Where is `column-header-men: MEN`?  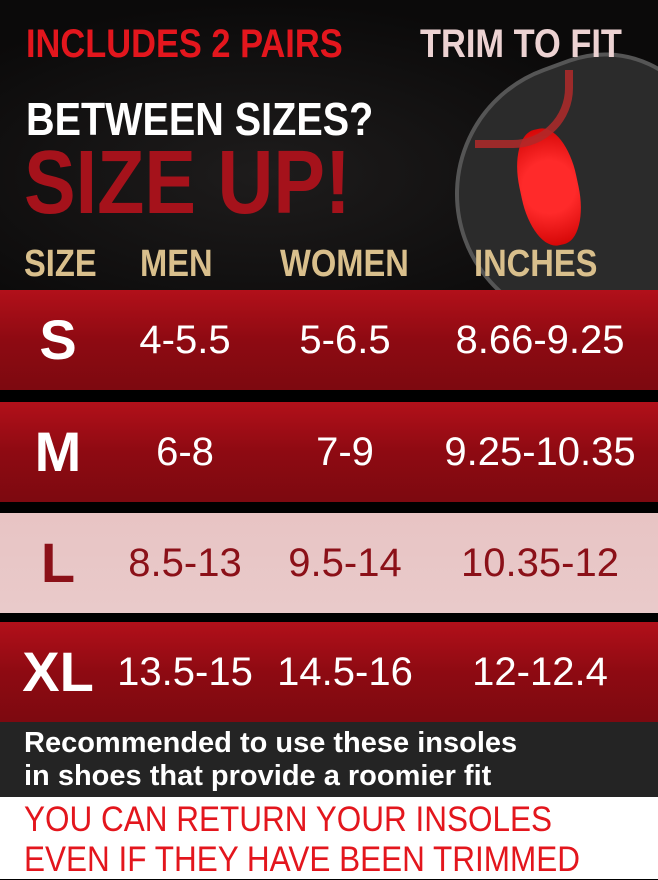
column-header-men: MEN is located at coordinates (176, 264).